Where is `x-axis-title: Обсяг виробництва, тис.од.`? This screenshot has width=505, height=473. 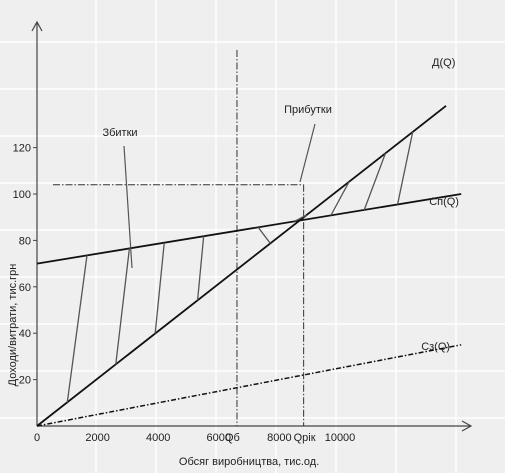
x-axis-title: Обсяг виробництва, тис.од. is located at coordinates (249, 462).